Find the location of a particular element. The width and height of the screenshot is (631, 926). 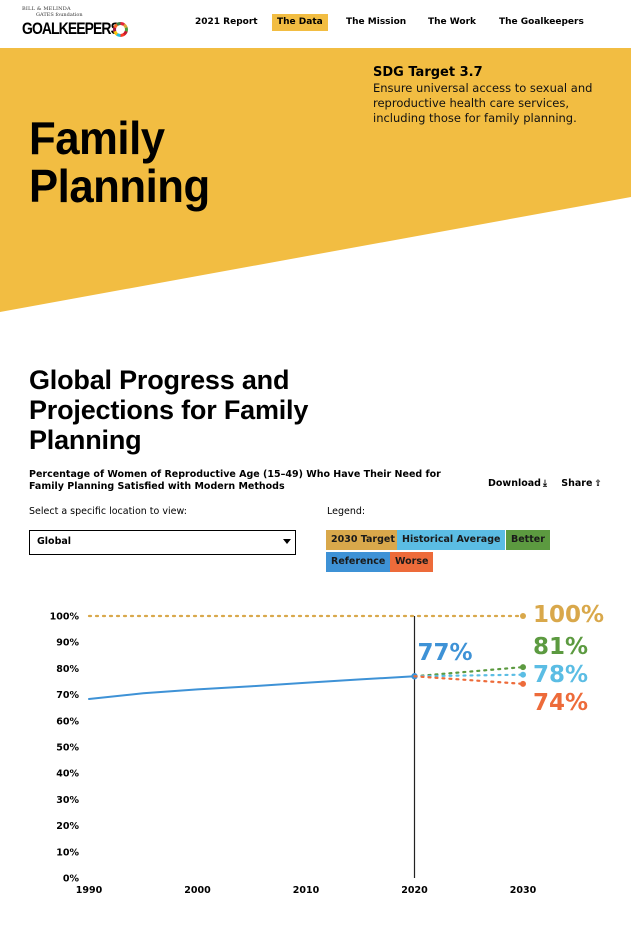

series-historical-average-line is located at coordinates (469, 675).